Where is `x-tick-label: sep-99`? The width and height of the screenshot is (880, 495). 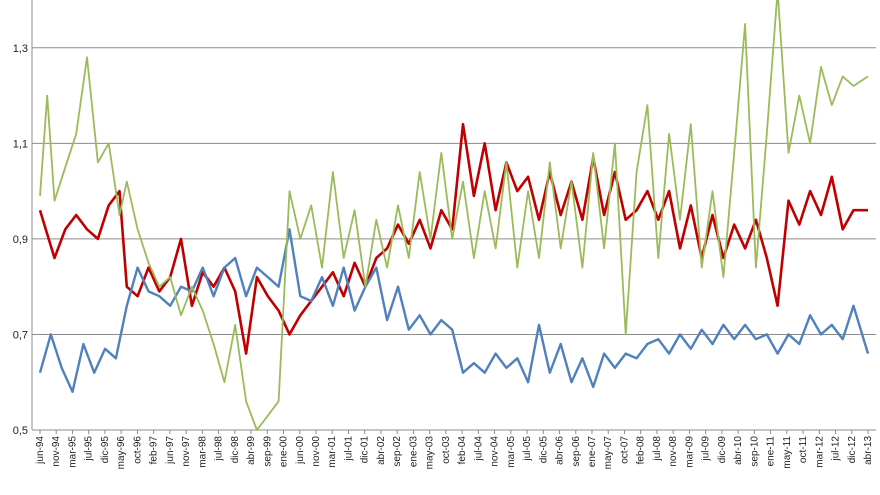
x-tick-label: sep-99 is located at coordinates (267, 451).